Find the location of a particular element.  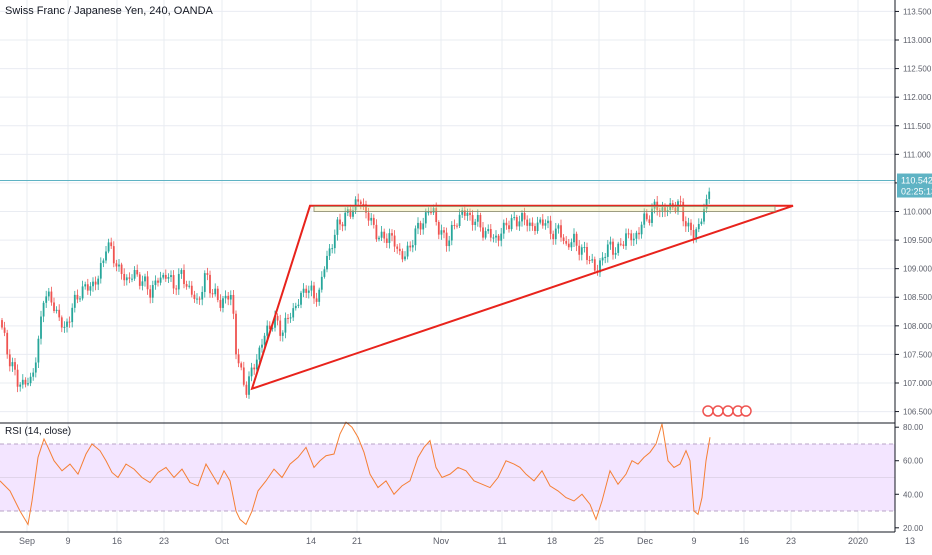

resistance-zone is located at coordinates (544, 208).